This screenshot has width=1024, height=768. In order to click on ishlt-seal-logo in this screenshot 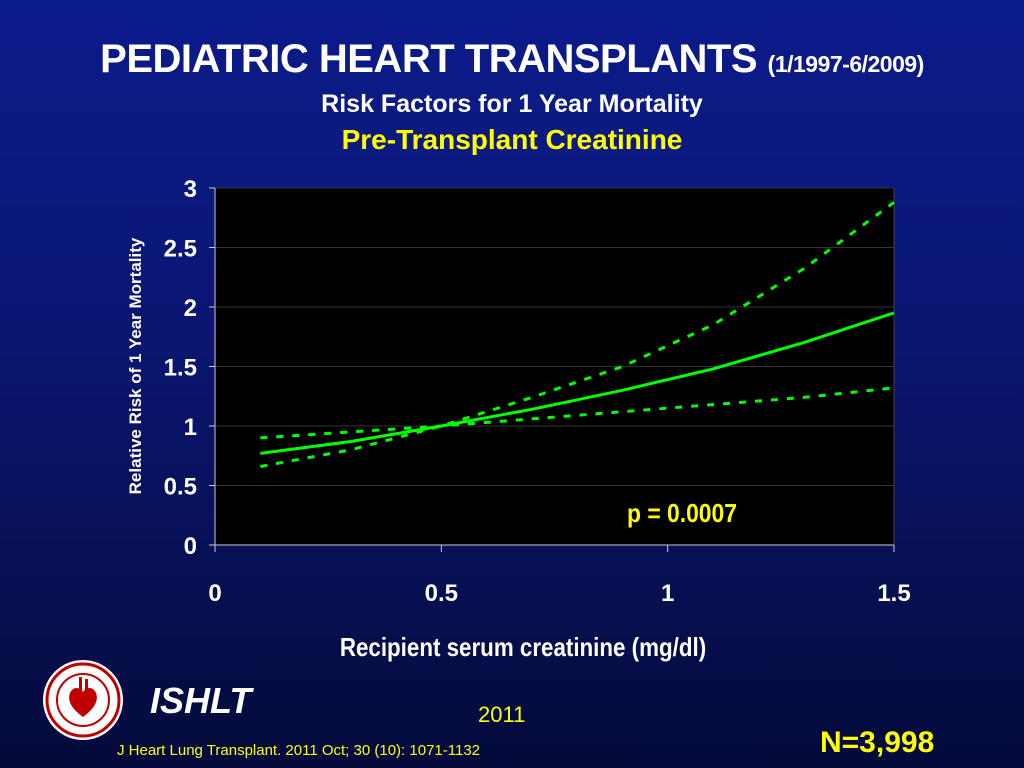, I will do `click(83, 700)`.